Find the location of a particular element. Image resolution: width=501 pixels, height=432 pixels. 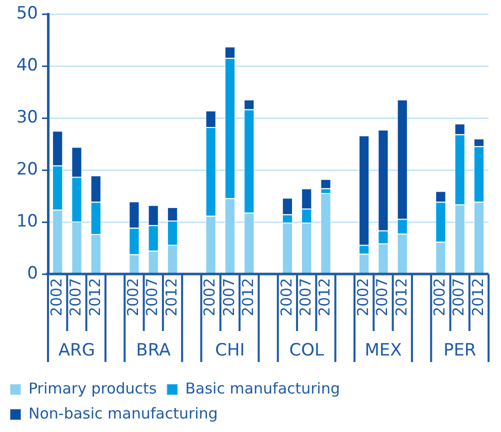

y-tick-label: 10 is located at coordinates (27, 221).